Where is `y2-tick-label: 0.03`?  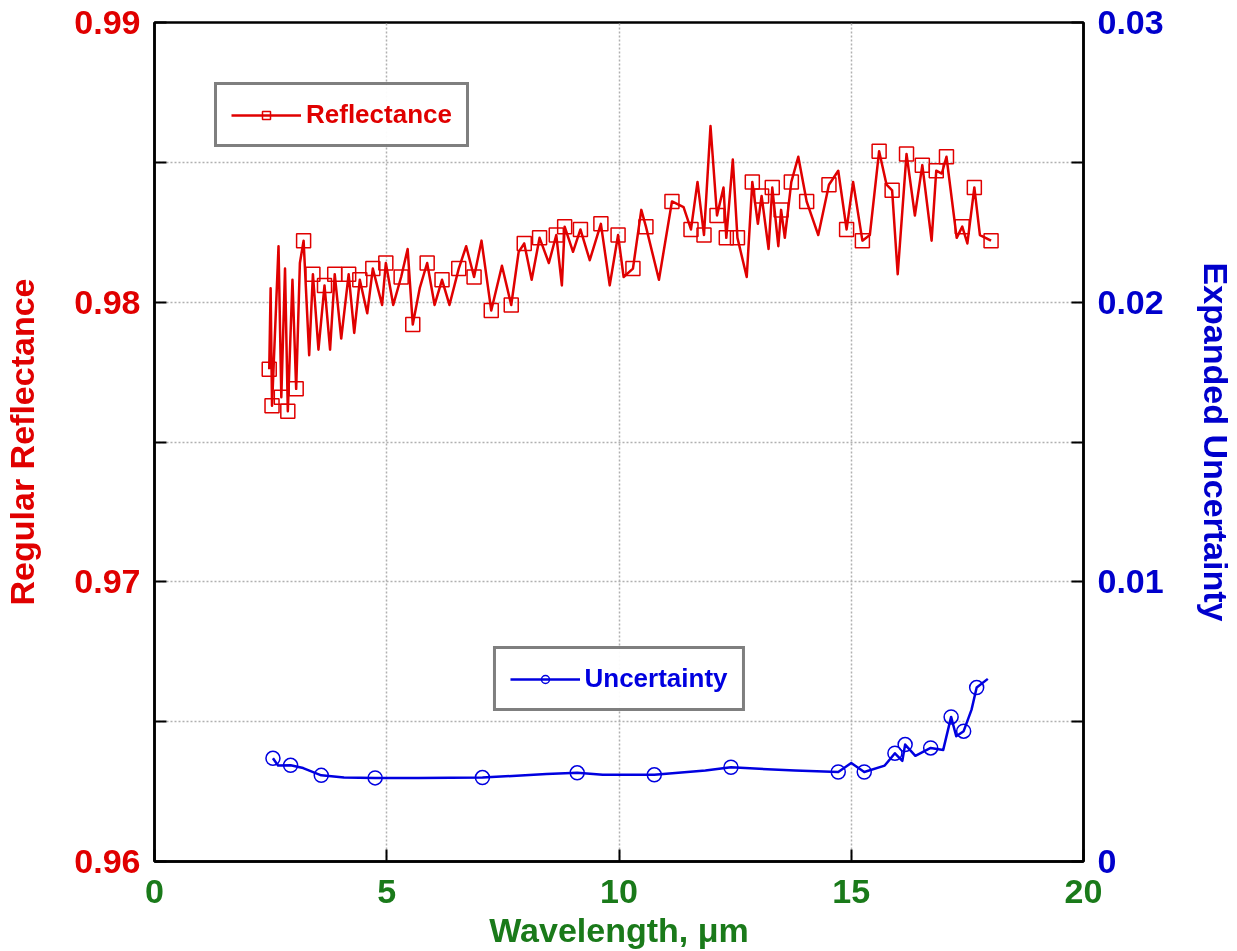
y2-tick-label: 0.03 is located at coordinates (1130, 22).